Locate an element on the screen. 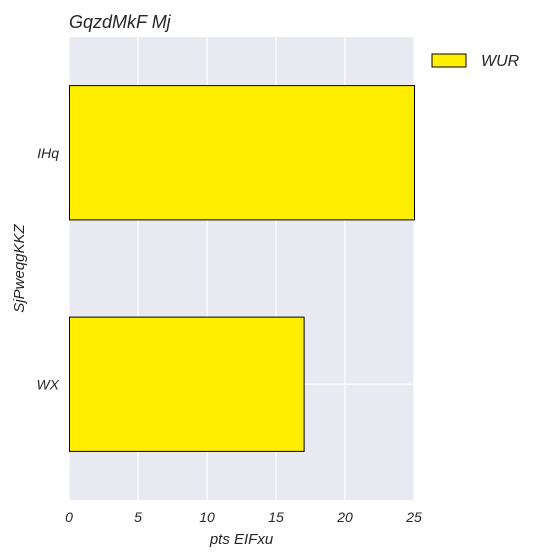 This screenshot has width=560, height=560. legend: WUR is located at coordinates (475, 61).